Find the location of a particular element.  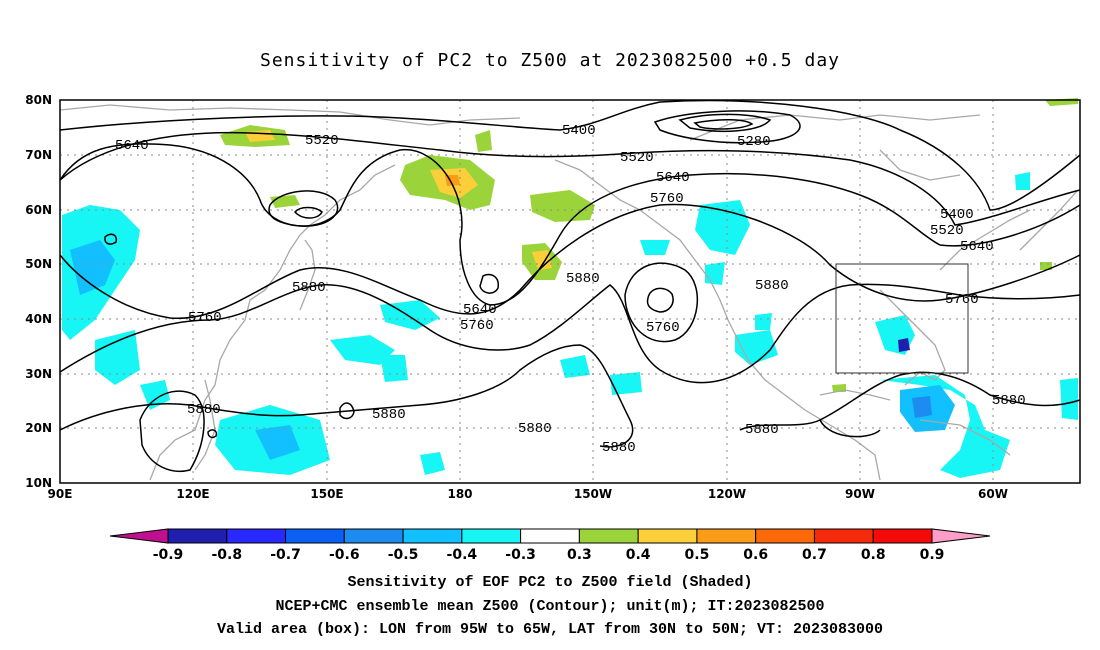

colorbar-label: 0.4 is located at coordinates (638, 555).